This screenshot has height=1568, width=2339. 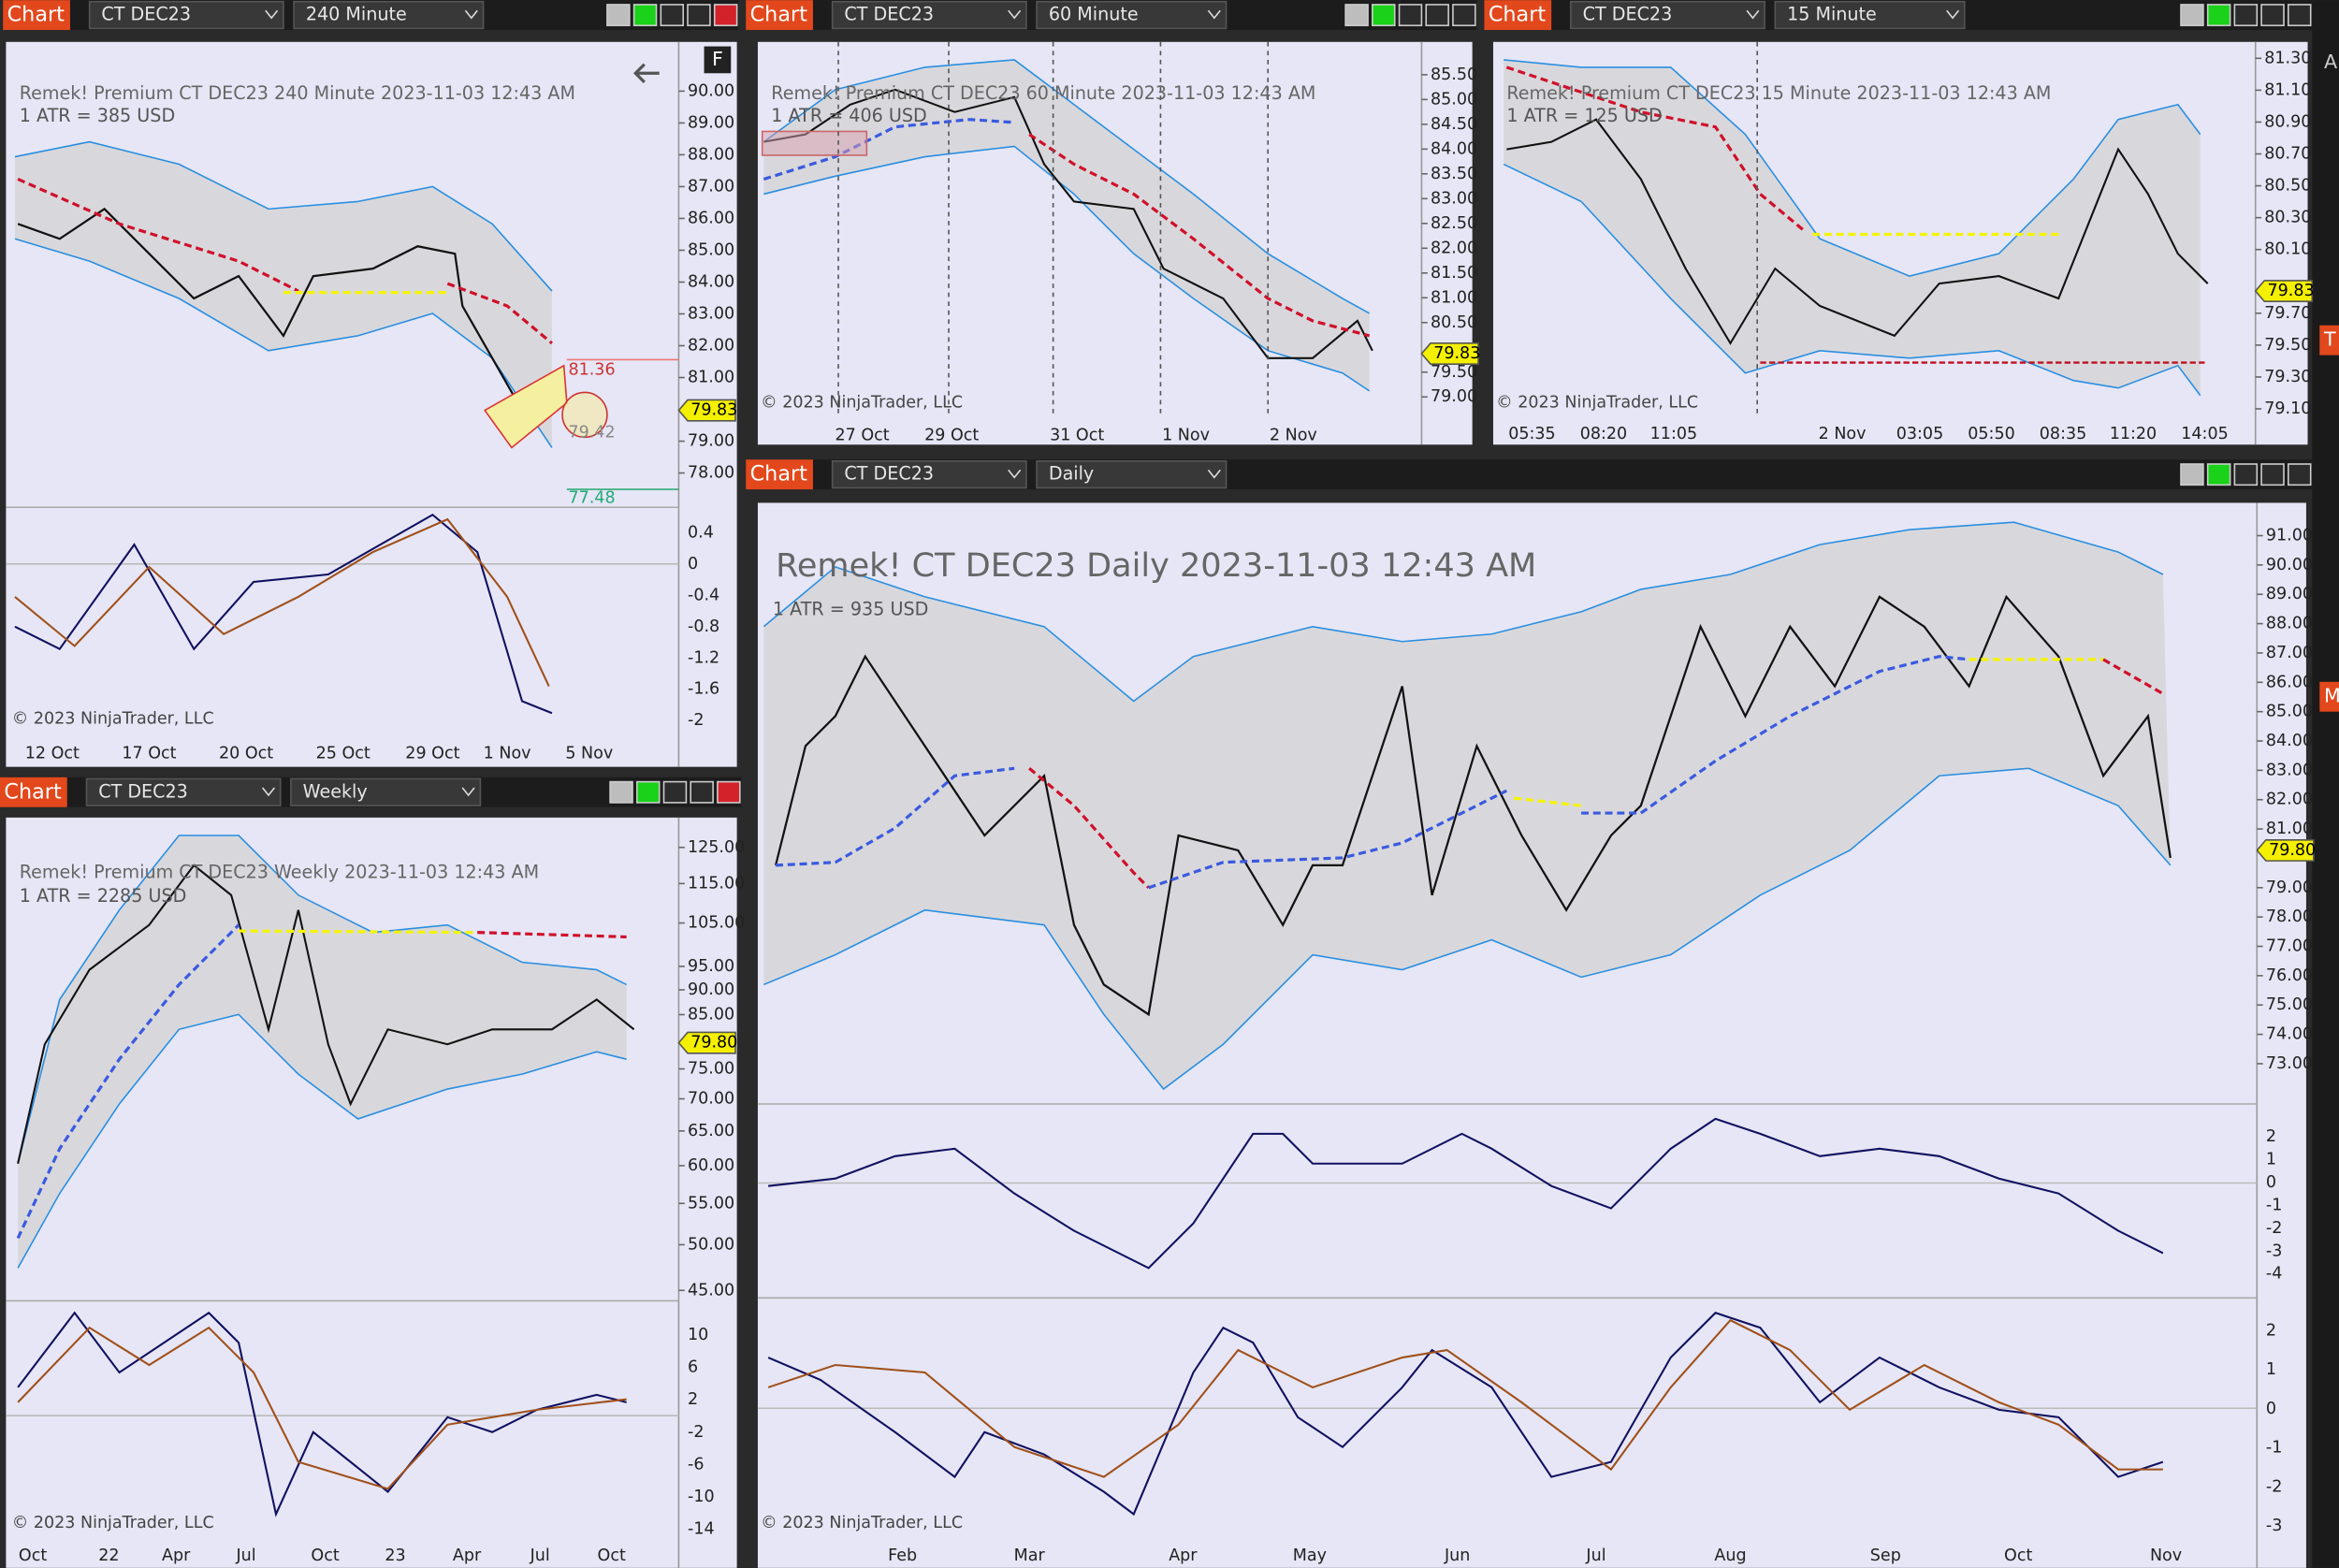 What do you see at coordinates (1454, 125) in the screenshot?
I see `price-tick-label: 84.50` at bounding box center [1454, 125].